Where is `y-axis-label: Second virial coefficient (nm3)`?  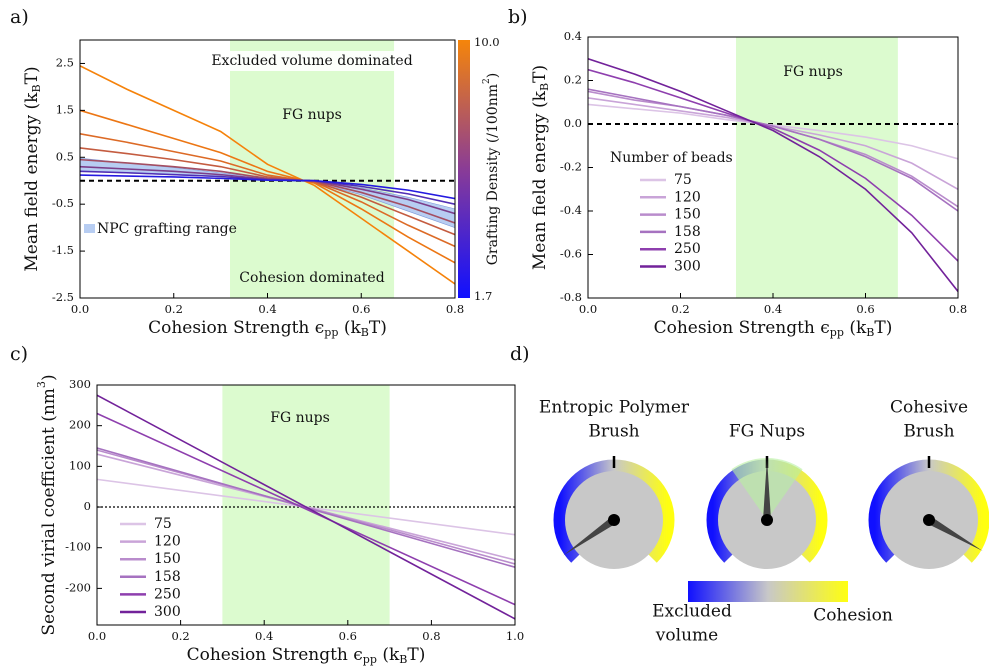 y-axis-label: Second virial coefficient (nm3) is located at coordinates (47, 504).